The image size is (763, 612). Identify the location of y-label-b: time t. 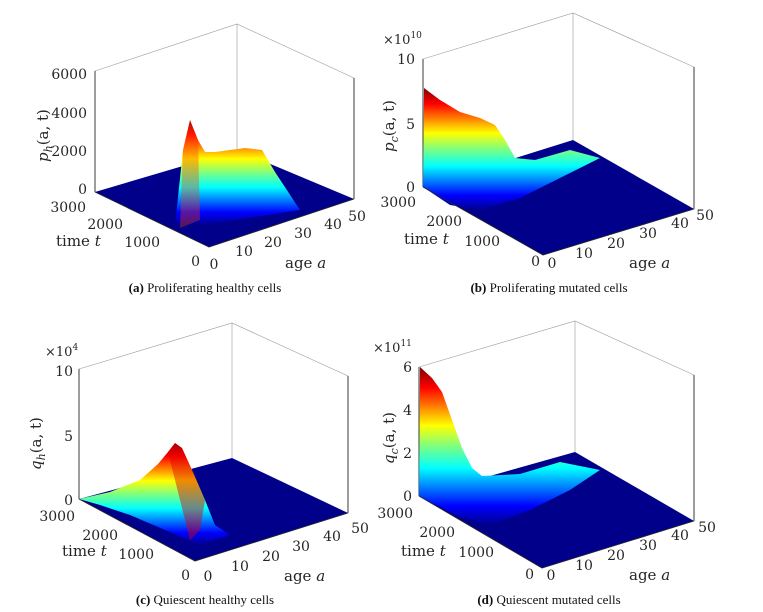
(427, 239).